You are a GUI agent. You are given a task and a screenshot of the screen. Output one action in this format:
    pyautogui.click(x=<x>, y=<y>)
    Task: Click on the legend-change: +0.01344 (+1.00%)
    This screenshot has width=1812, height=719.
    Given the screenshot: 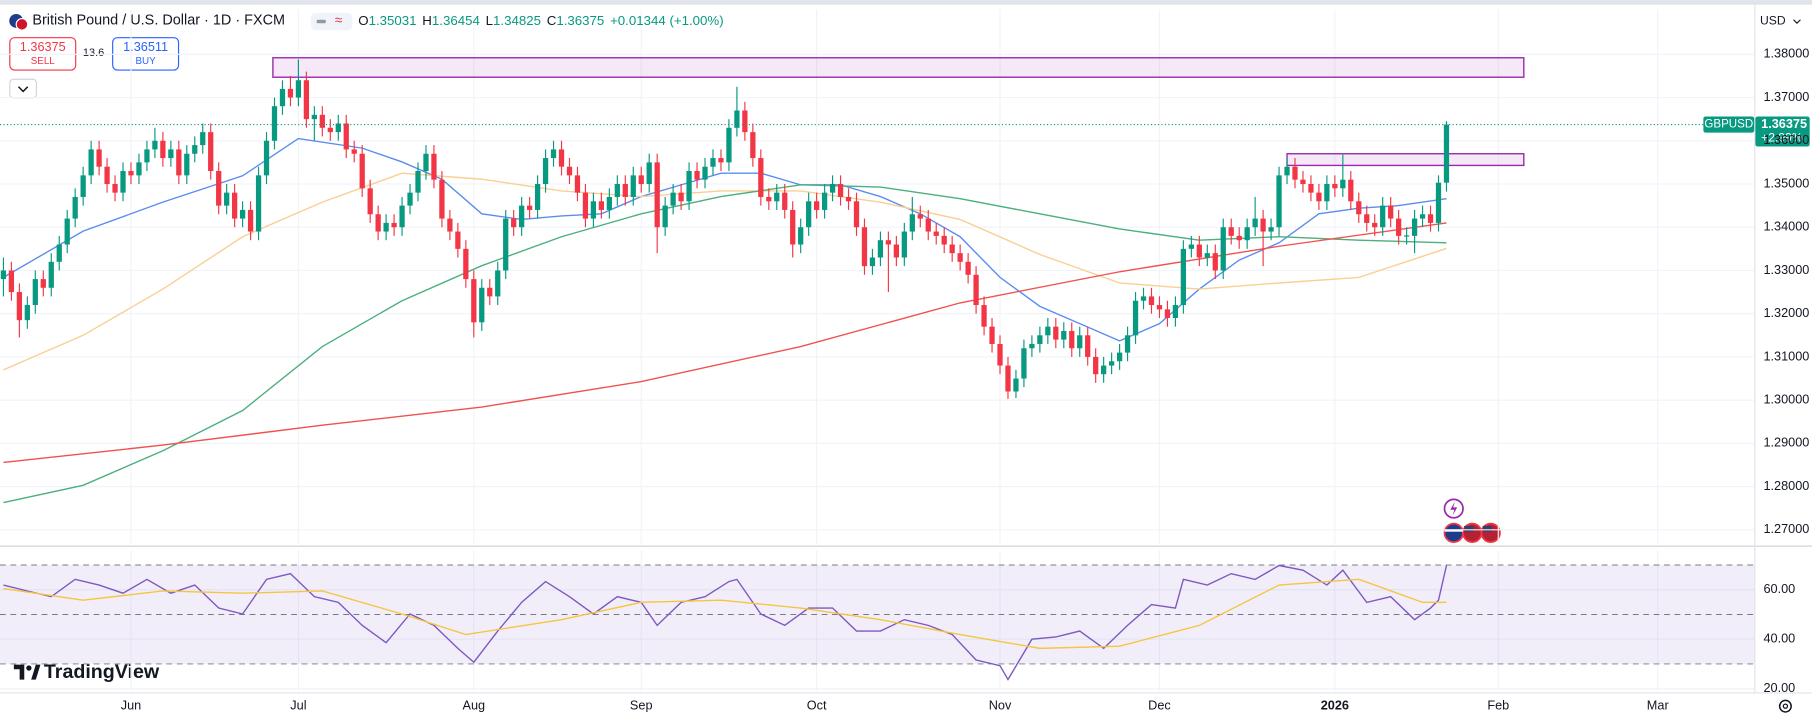 What is the action you would take?
    pyautogui.click(x=667, y=19)
    